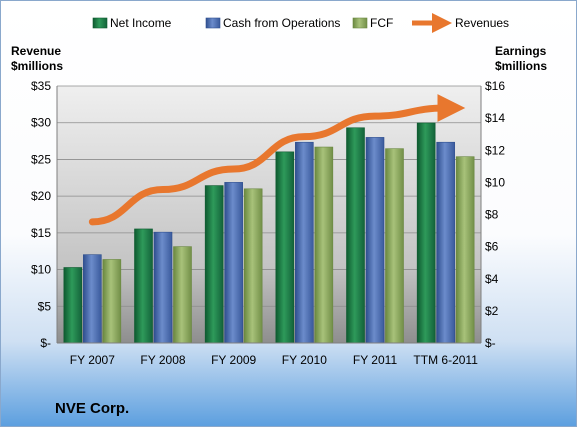 The width and height of the screenshot is (577, 432). Describe the element at coordinates (214, 264) in the screenshot. I see `bar-net-income-fy-2009` at that location.